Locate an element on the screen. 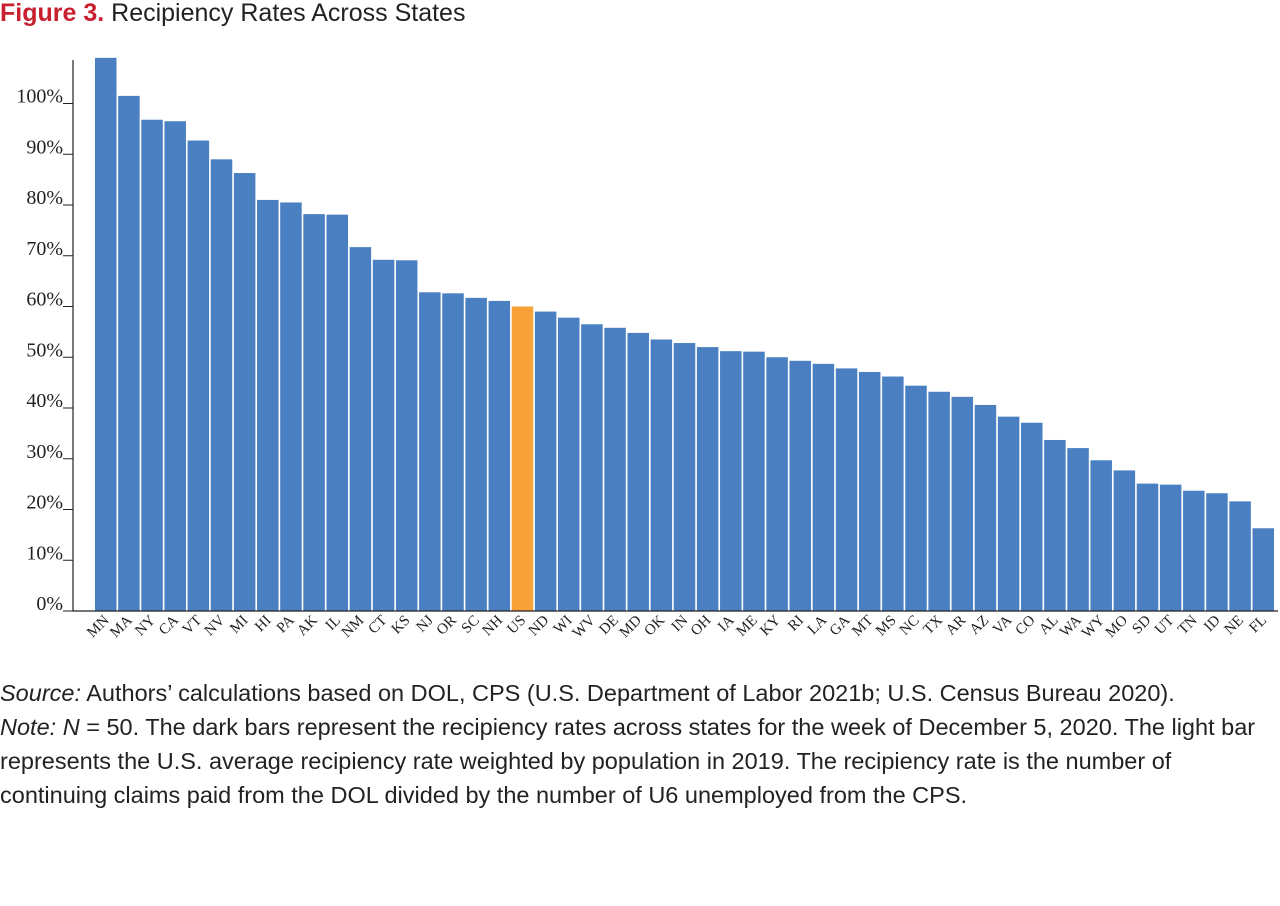 The image size is (1280, 906). bar-nv is located at coordinates (221, 385).